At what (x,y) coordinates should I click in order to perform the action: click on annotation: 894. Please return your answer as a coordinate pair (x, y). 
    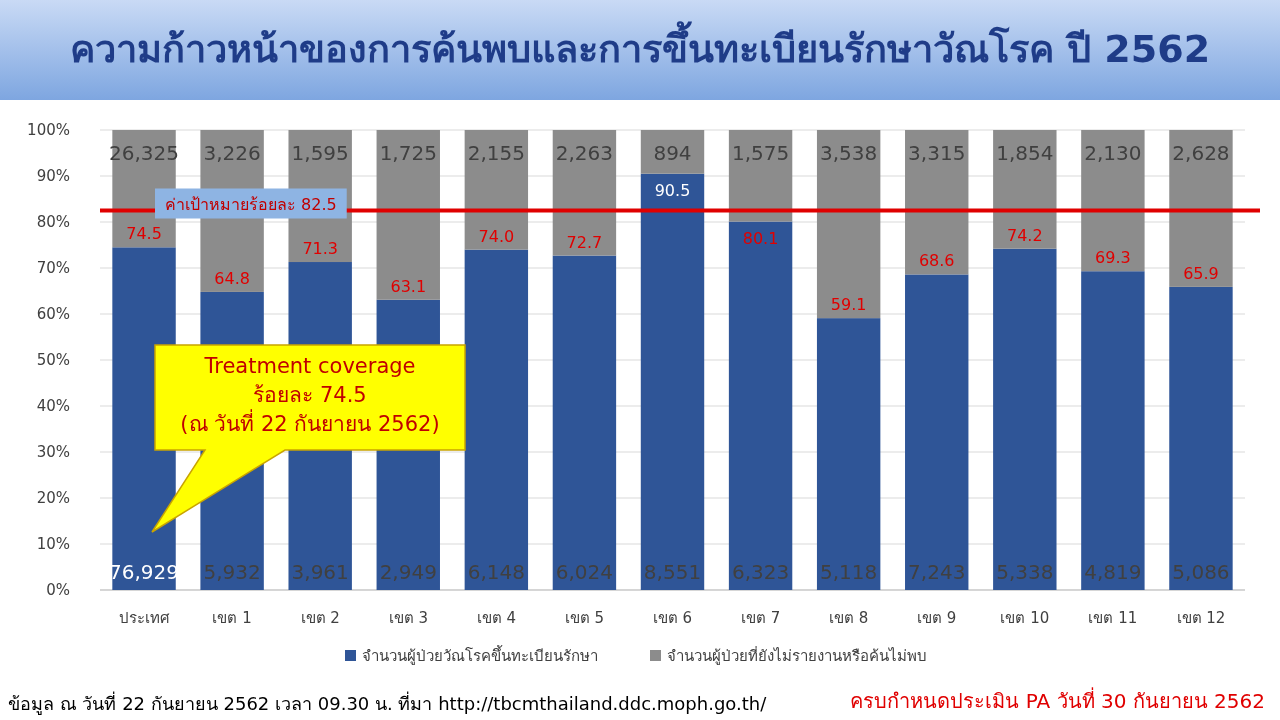
    Looking at the image, I should click on (672, 153).